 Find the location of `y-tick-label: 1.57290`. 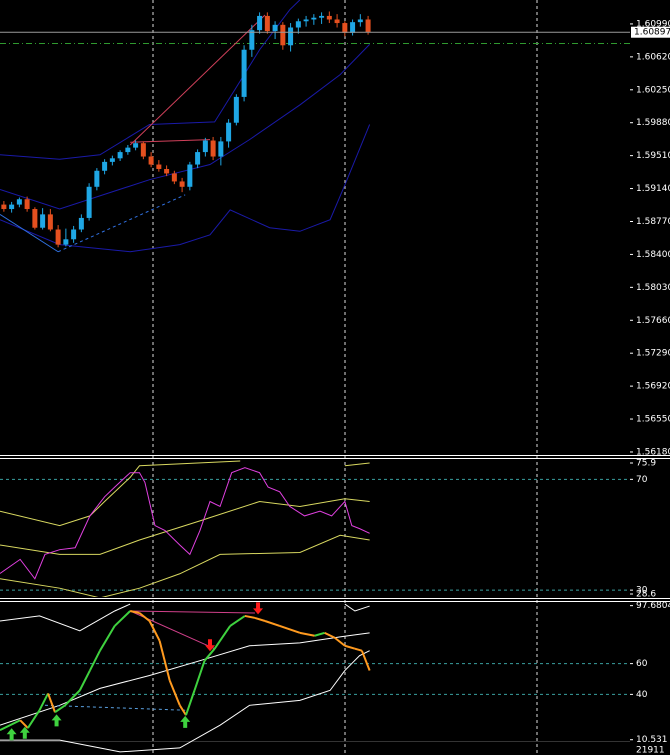

y-tick-label: 1.57290 is located at coordinates (653, 354).